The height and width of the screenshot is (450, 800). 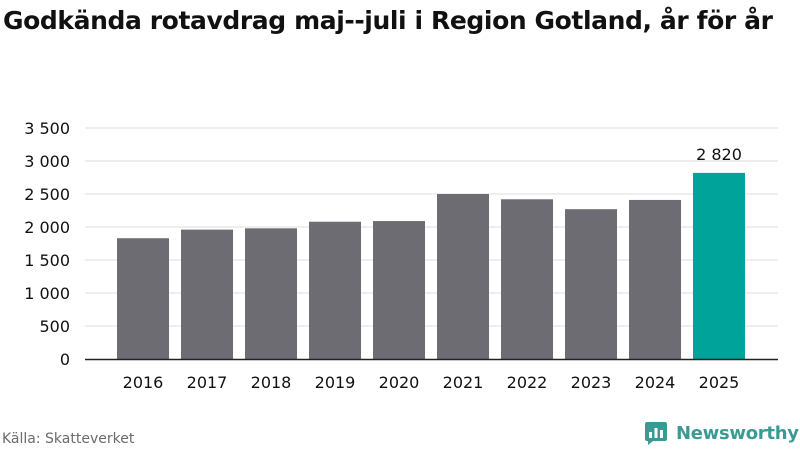 What do you see at coordinates (47, 260) in the screenshot?
I see `y-tick-label: 1 500` at bounding box center [47, 260].